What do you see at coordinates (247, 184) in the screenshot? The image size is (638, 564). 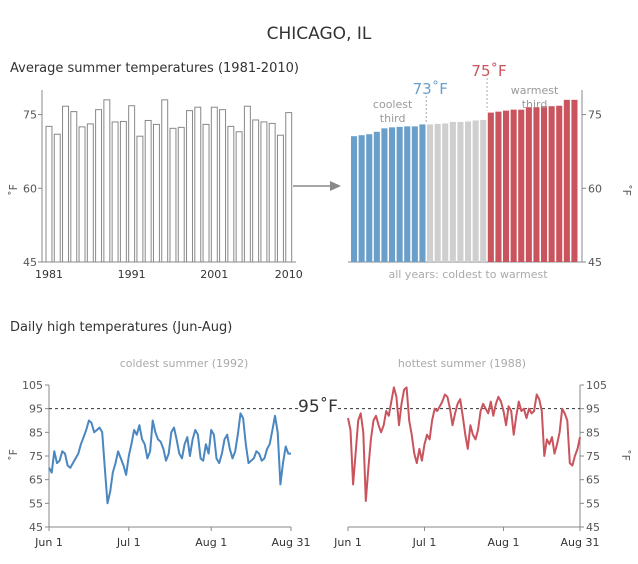 I see `bar-2005` at bounding box center [247, 184].